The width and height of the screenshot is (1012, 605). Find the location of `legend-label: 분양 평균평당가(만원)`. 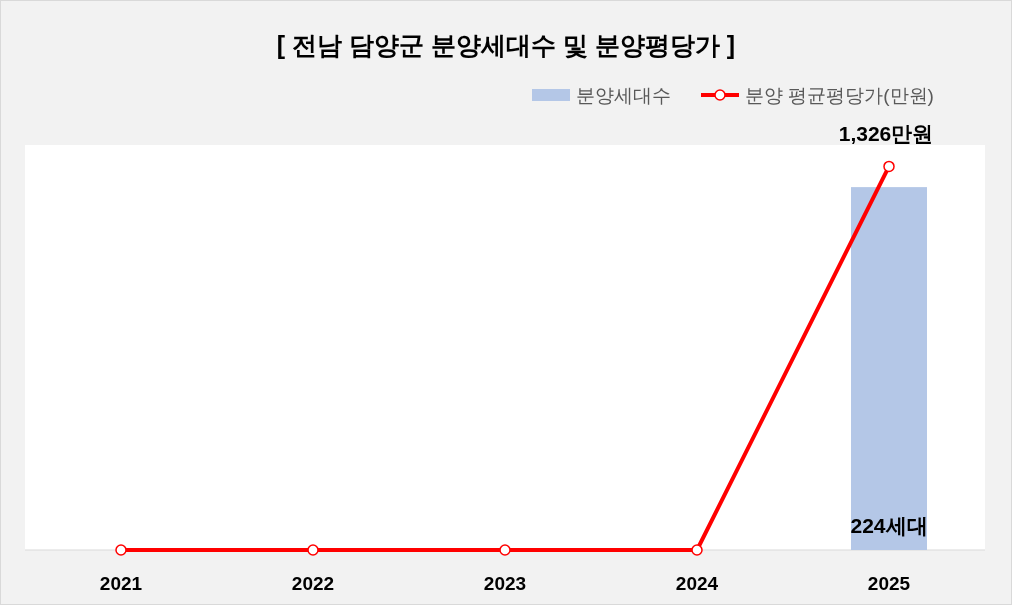

legend-label: 분양 평균평당가(만원) is located at coordinates (839, 95).